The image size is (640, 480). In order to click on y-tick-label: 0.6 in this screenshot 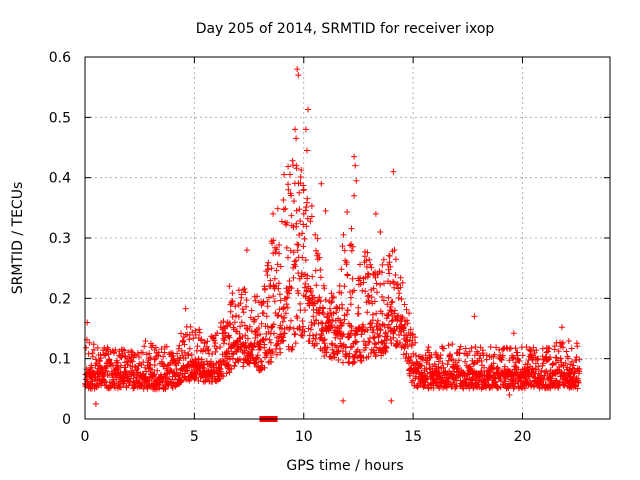, I will do `click(60, 58)`.